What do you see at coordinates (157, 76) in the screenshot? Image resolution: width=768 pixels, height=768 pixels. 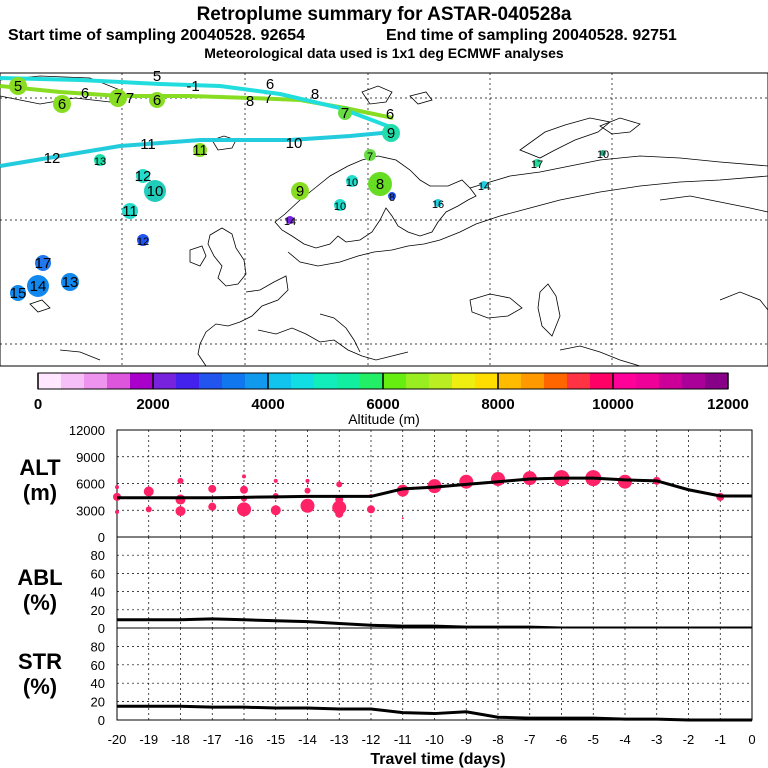 I see `trajectory-day-label: 5` at bounding box center [157, 76].